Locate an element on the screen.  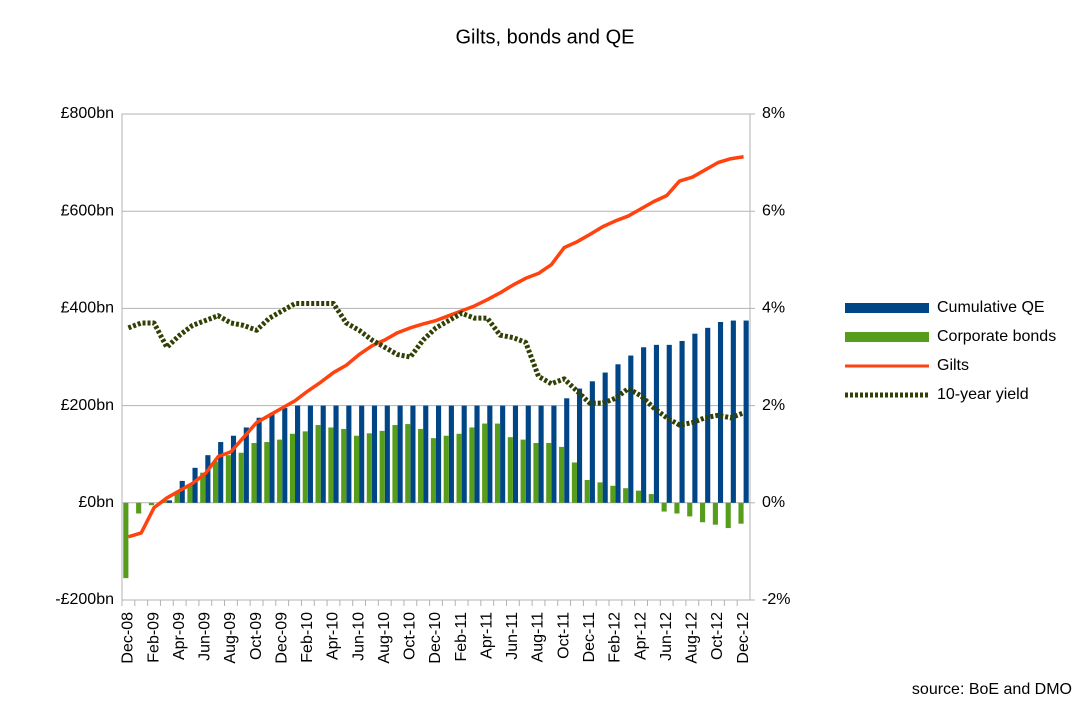
x-tick-label: Feb-12 is located at coordinates (615, 637).